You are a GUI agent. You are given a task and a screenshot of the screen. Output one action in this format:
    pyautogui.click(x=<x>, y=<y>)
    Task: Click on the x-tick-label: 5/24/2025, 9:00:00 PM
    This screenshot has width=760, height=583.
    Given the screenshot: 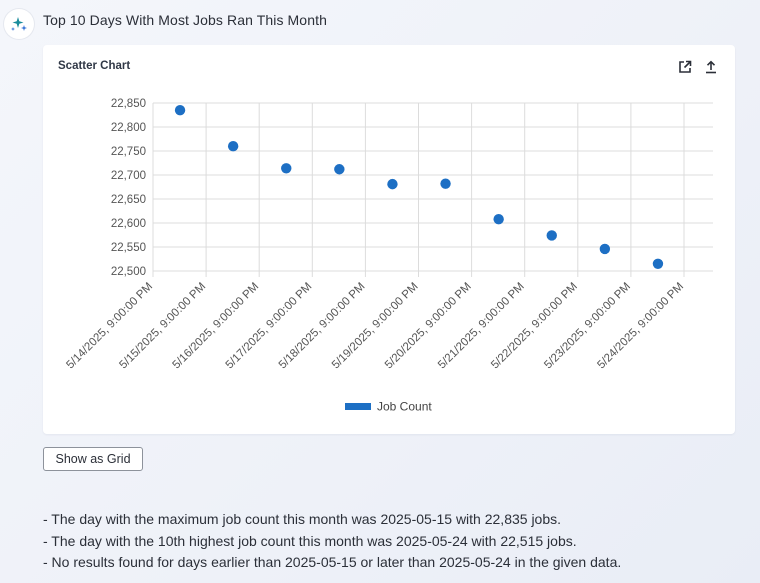 What is the action you would take?
    pyautogui.click(x=640, y=326)
    